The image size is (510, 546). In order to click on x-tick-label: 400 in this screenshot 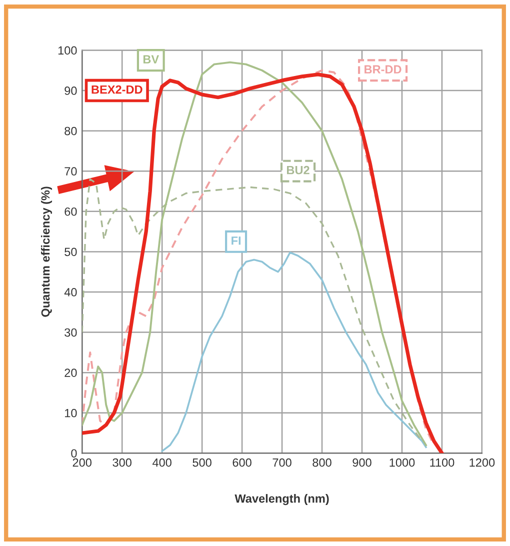, I will do `click(162, 462)`.